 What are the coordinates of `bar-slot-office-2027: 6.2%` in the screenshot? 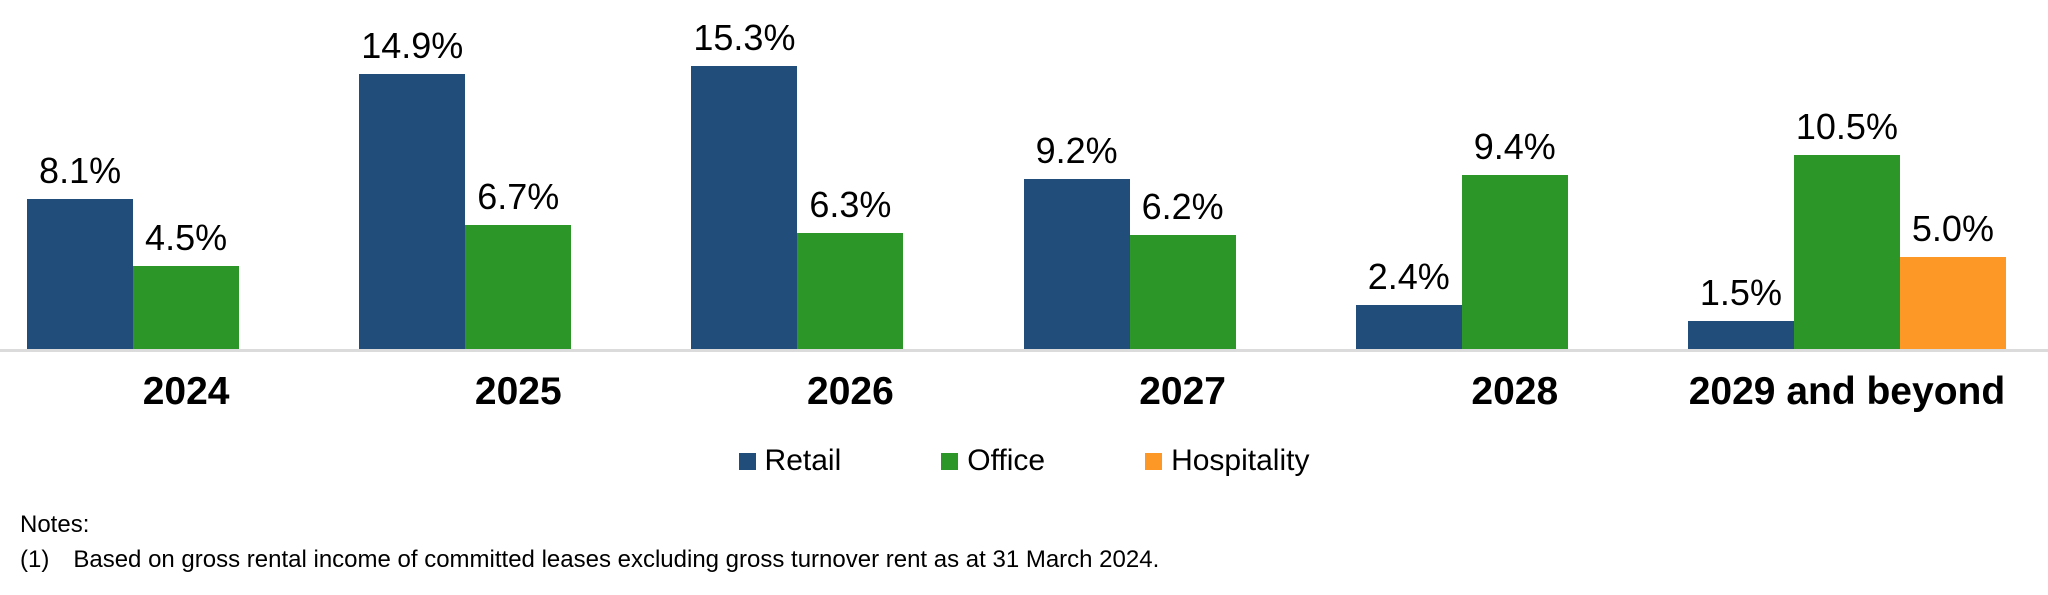 It's located at (1182, 267).